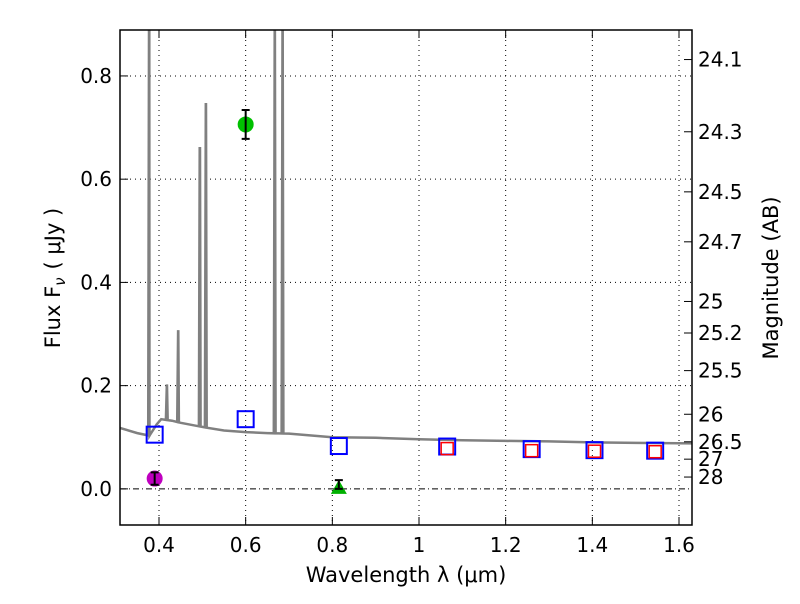 The height and width of the screenshot is (604, 800). What do you see at coordinates (332, 545) in the screenshot?
I see `x-tick-label: 0.8` at bounding box center [332, 545].